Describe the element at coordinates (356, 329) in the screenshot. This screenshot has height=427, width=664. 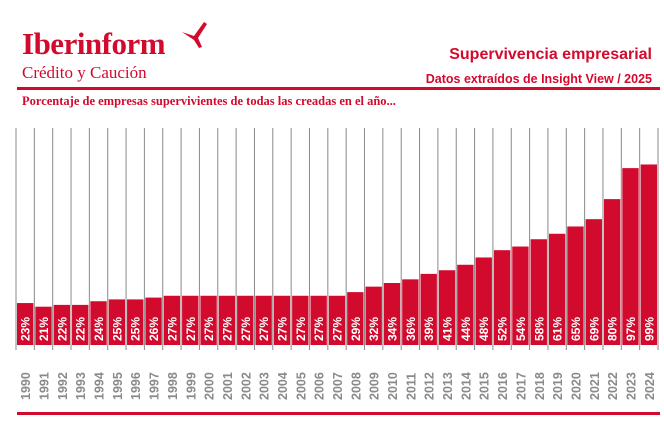
I see `data-label: 29%` at that location.